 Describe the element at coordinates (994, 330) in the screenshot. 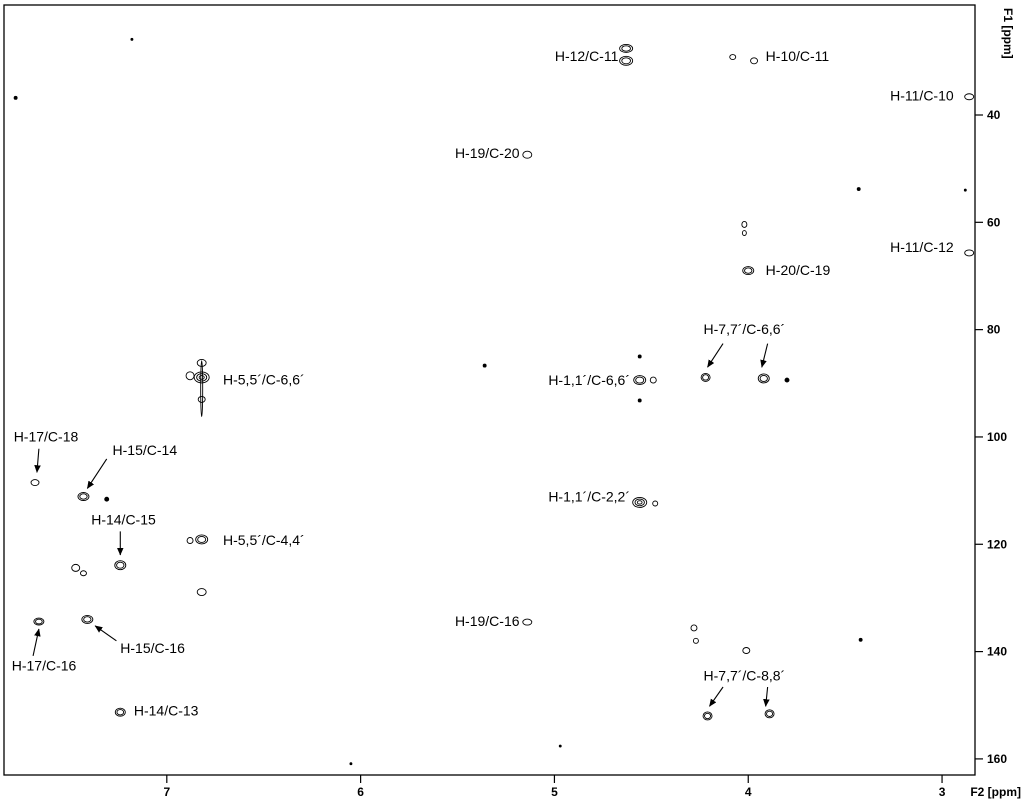

I see `f1-tick-label: 80` at that location.